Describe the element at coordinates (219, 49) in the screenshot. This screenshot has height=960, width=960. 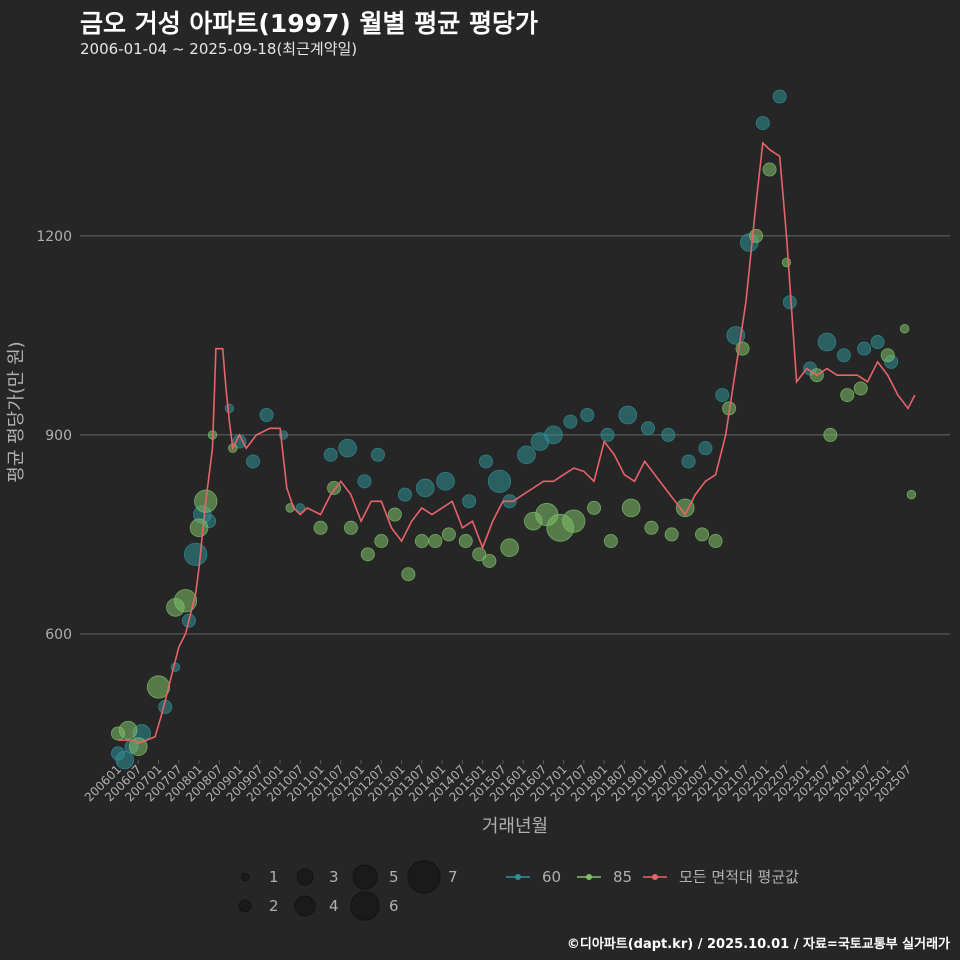
I see `chart-subtitle: 2006-01-04 ~ 2025-09-18(최근계약일)` at that location.